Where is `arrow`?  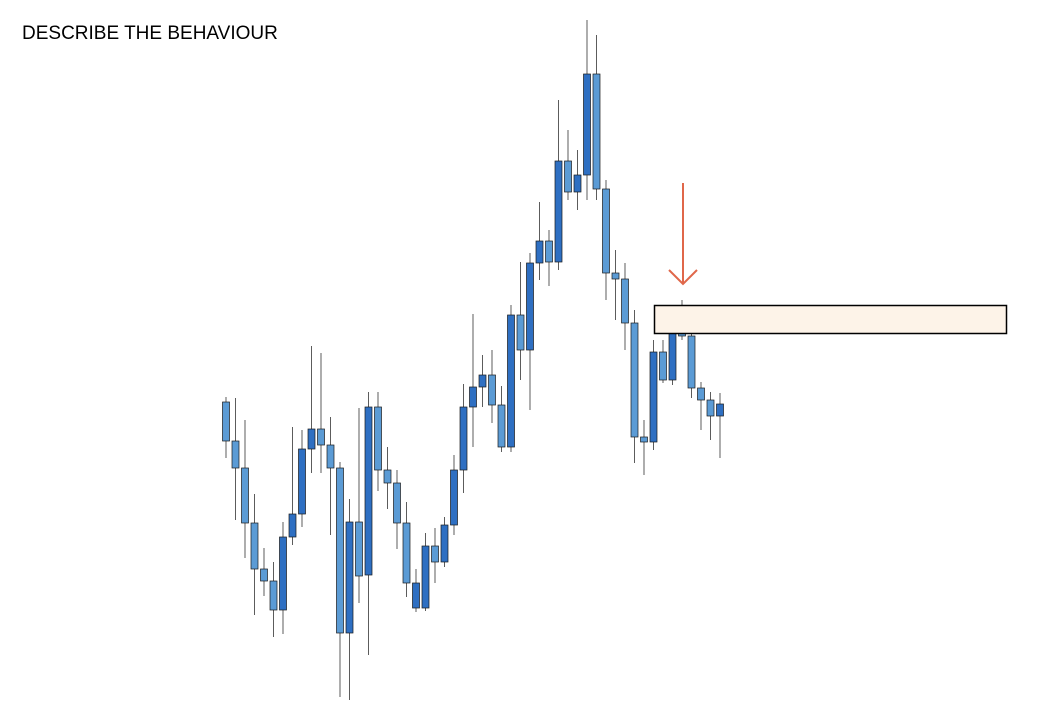 arrow is located at coordinates (683, 234).